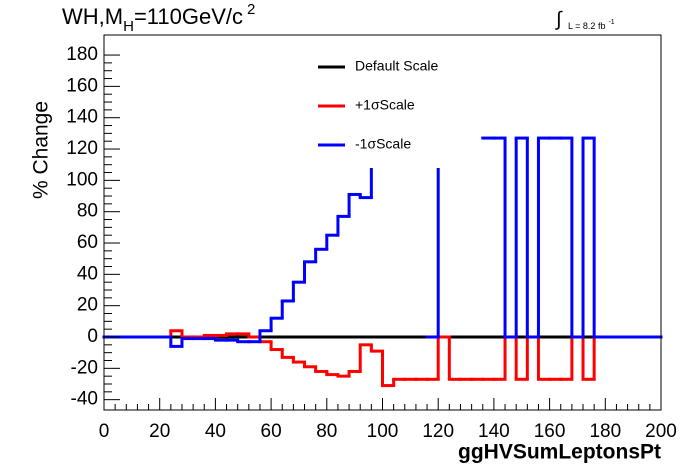 This screenshot has width=696, height=472. I want to click on x-tick-label: 0, so click(104, 431).